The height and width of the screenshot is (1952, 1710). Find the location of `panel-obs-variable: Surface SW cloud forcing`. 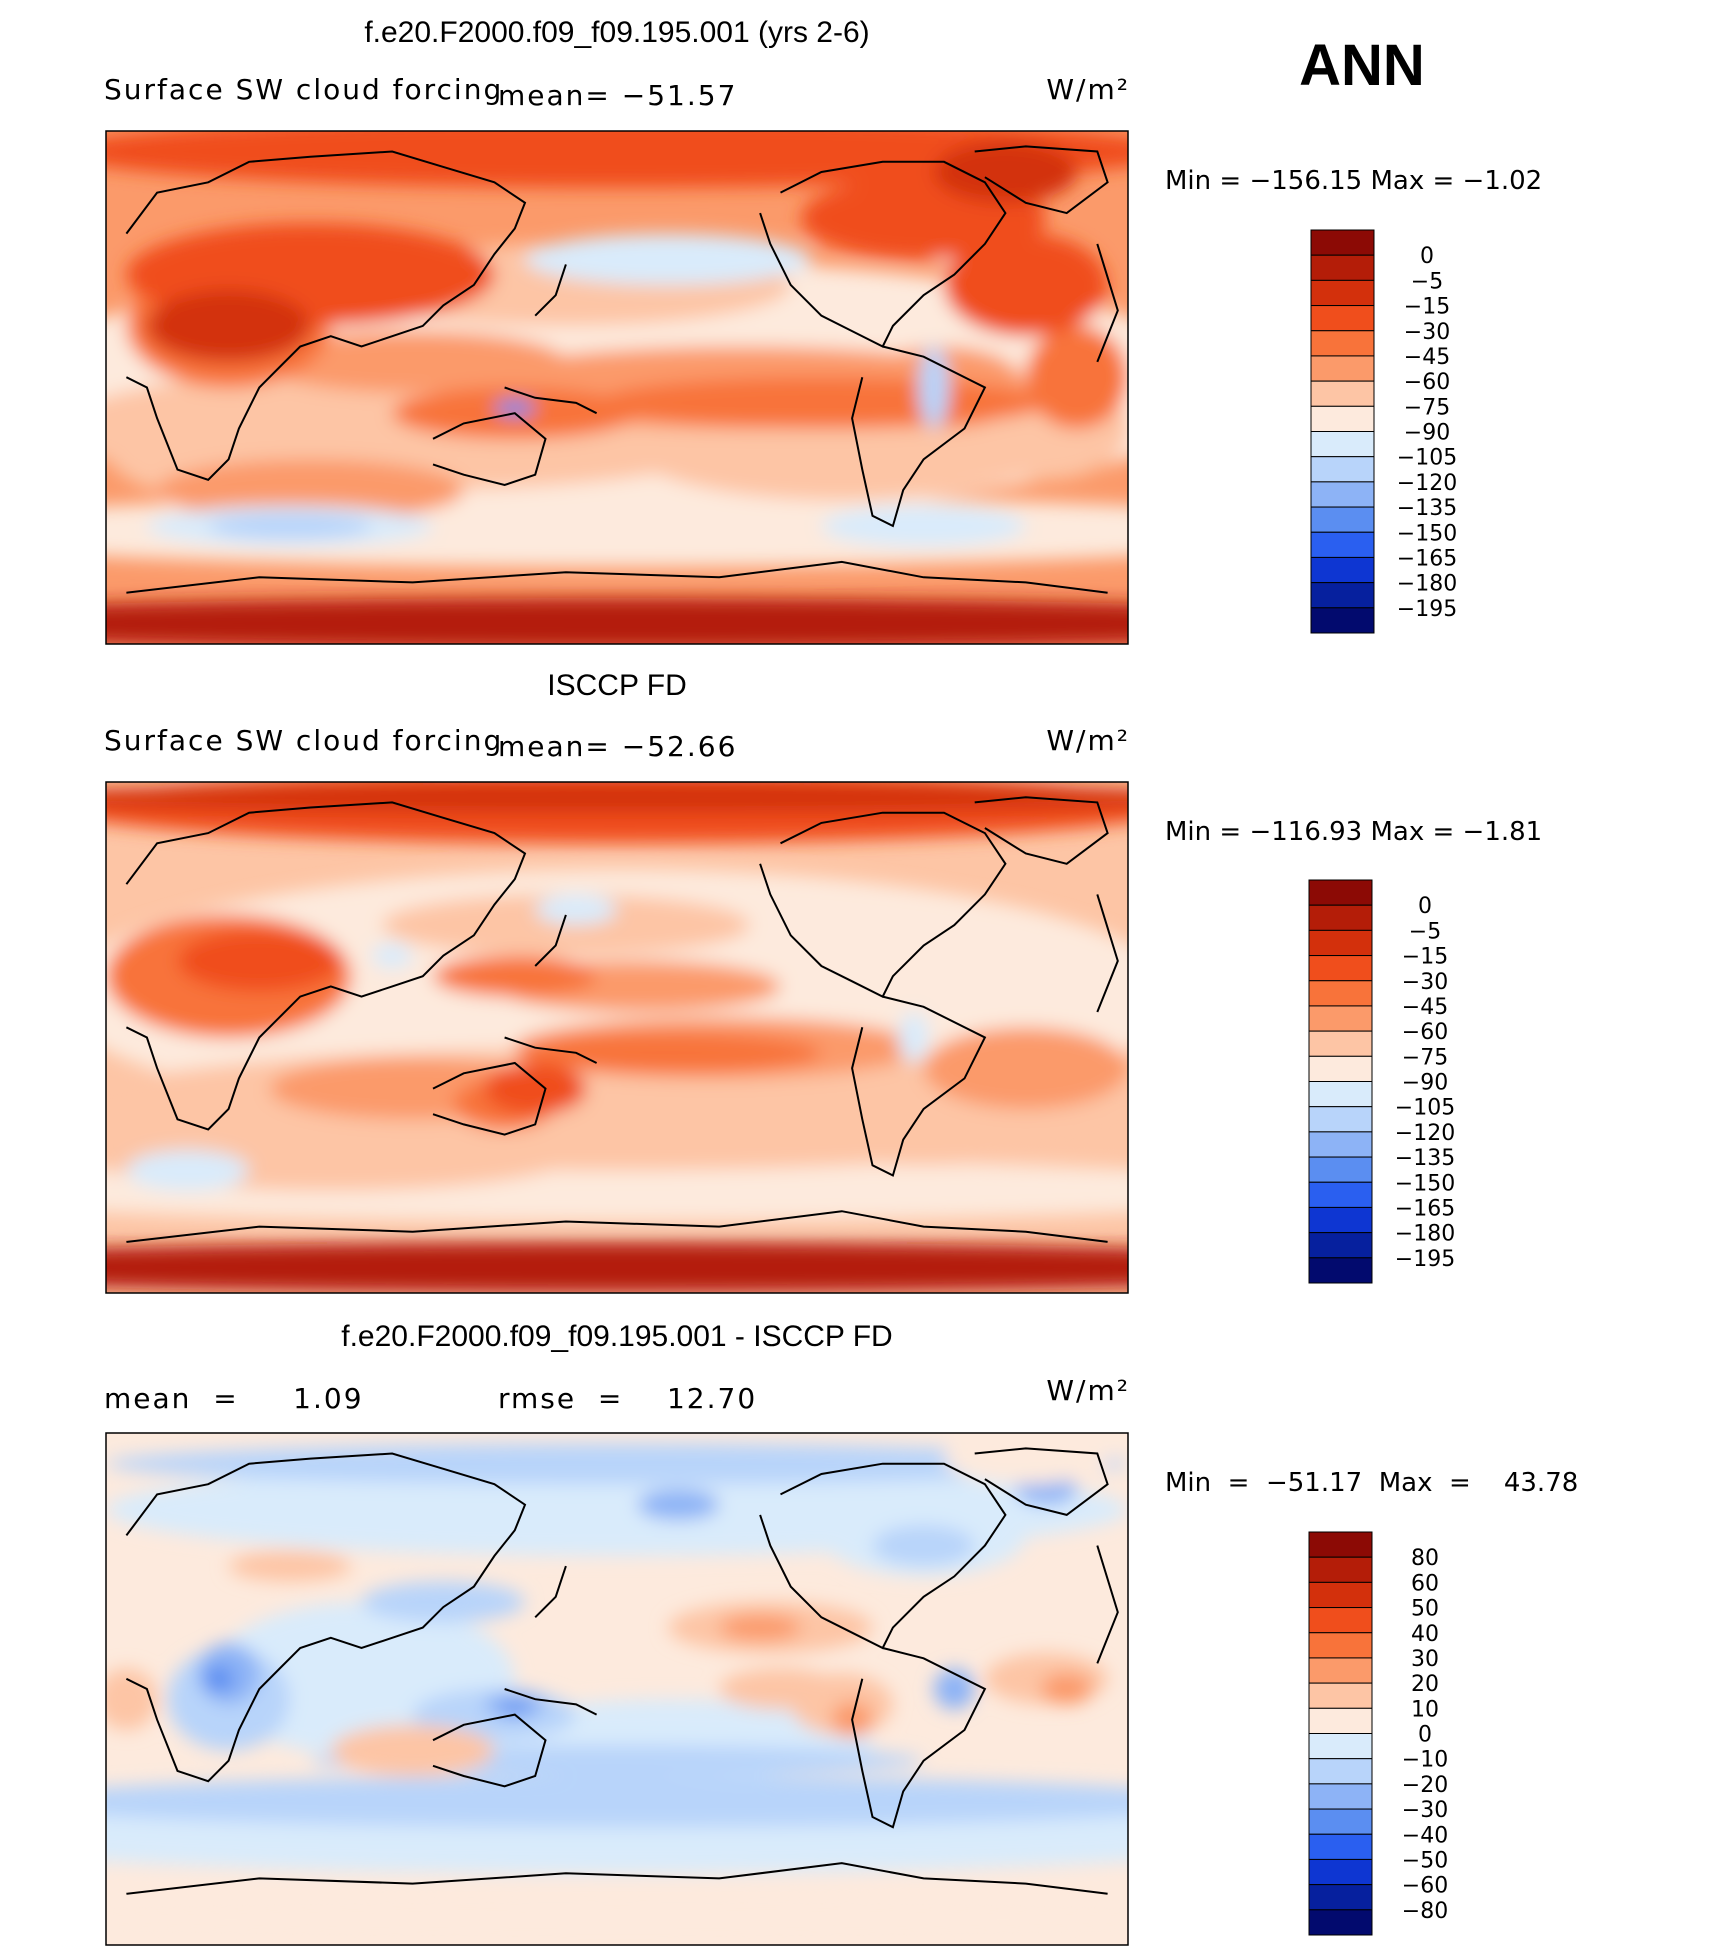

panel-obs-variable: Surface SW cloud forcing is located at coordinates (303, 740).